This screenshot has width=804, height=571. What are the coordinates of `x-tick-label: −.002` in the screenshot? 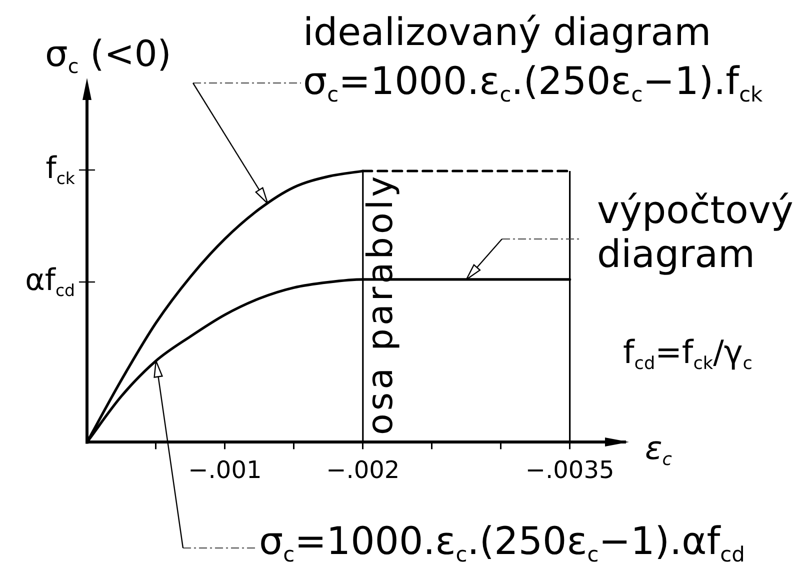 It's located at (363, 470).